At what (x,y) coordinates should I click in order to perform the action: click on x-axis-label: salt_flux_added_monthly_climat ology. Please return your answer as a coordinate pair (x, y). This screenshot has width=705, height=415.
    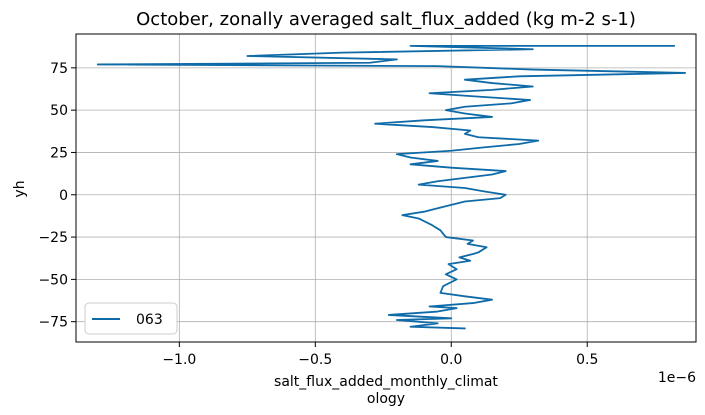
    Looking at the image, I should click on (386, 390).